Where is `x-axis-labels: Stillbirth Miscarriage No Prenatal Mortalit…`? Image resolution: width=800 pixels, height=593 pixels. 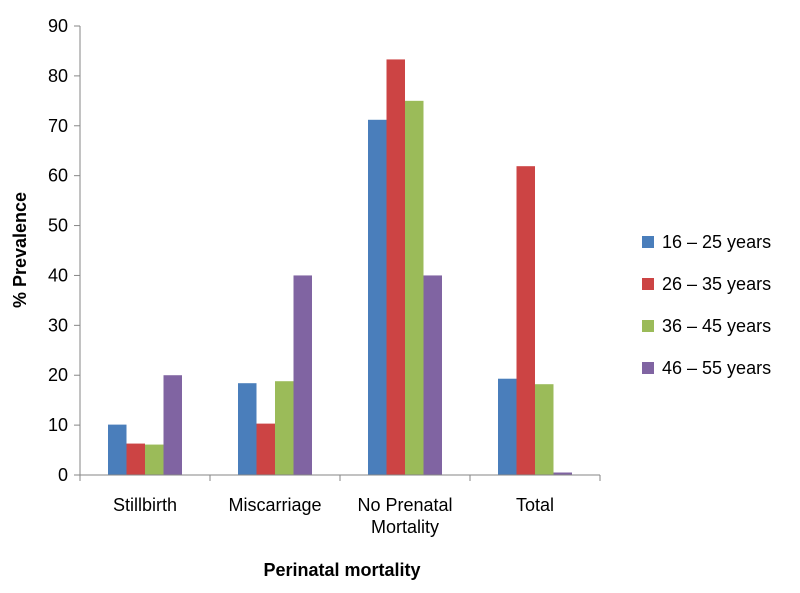 x-axis-labels: Stillbirth Miscarriage No Prenatal Mortalit… is located at coordinates (333, 516).